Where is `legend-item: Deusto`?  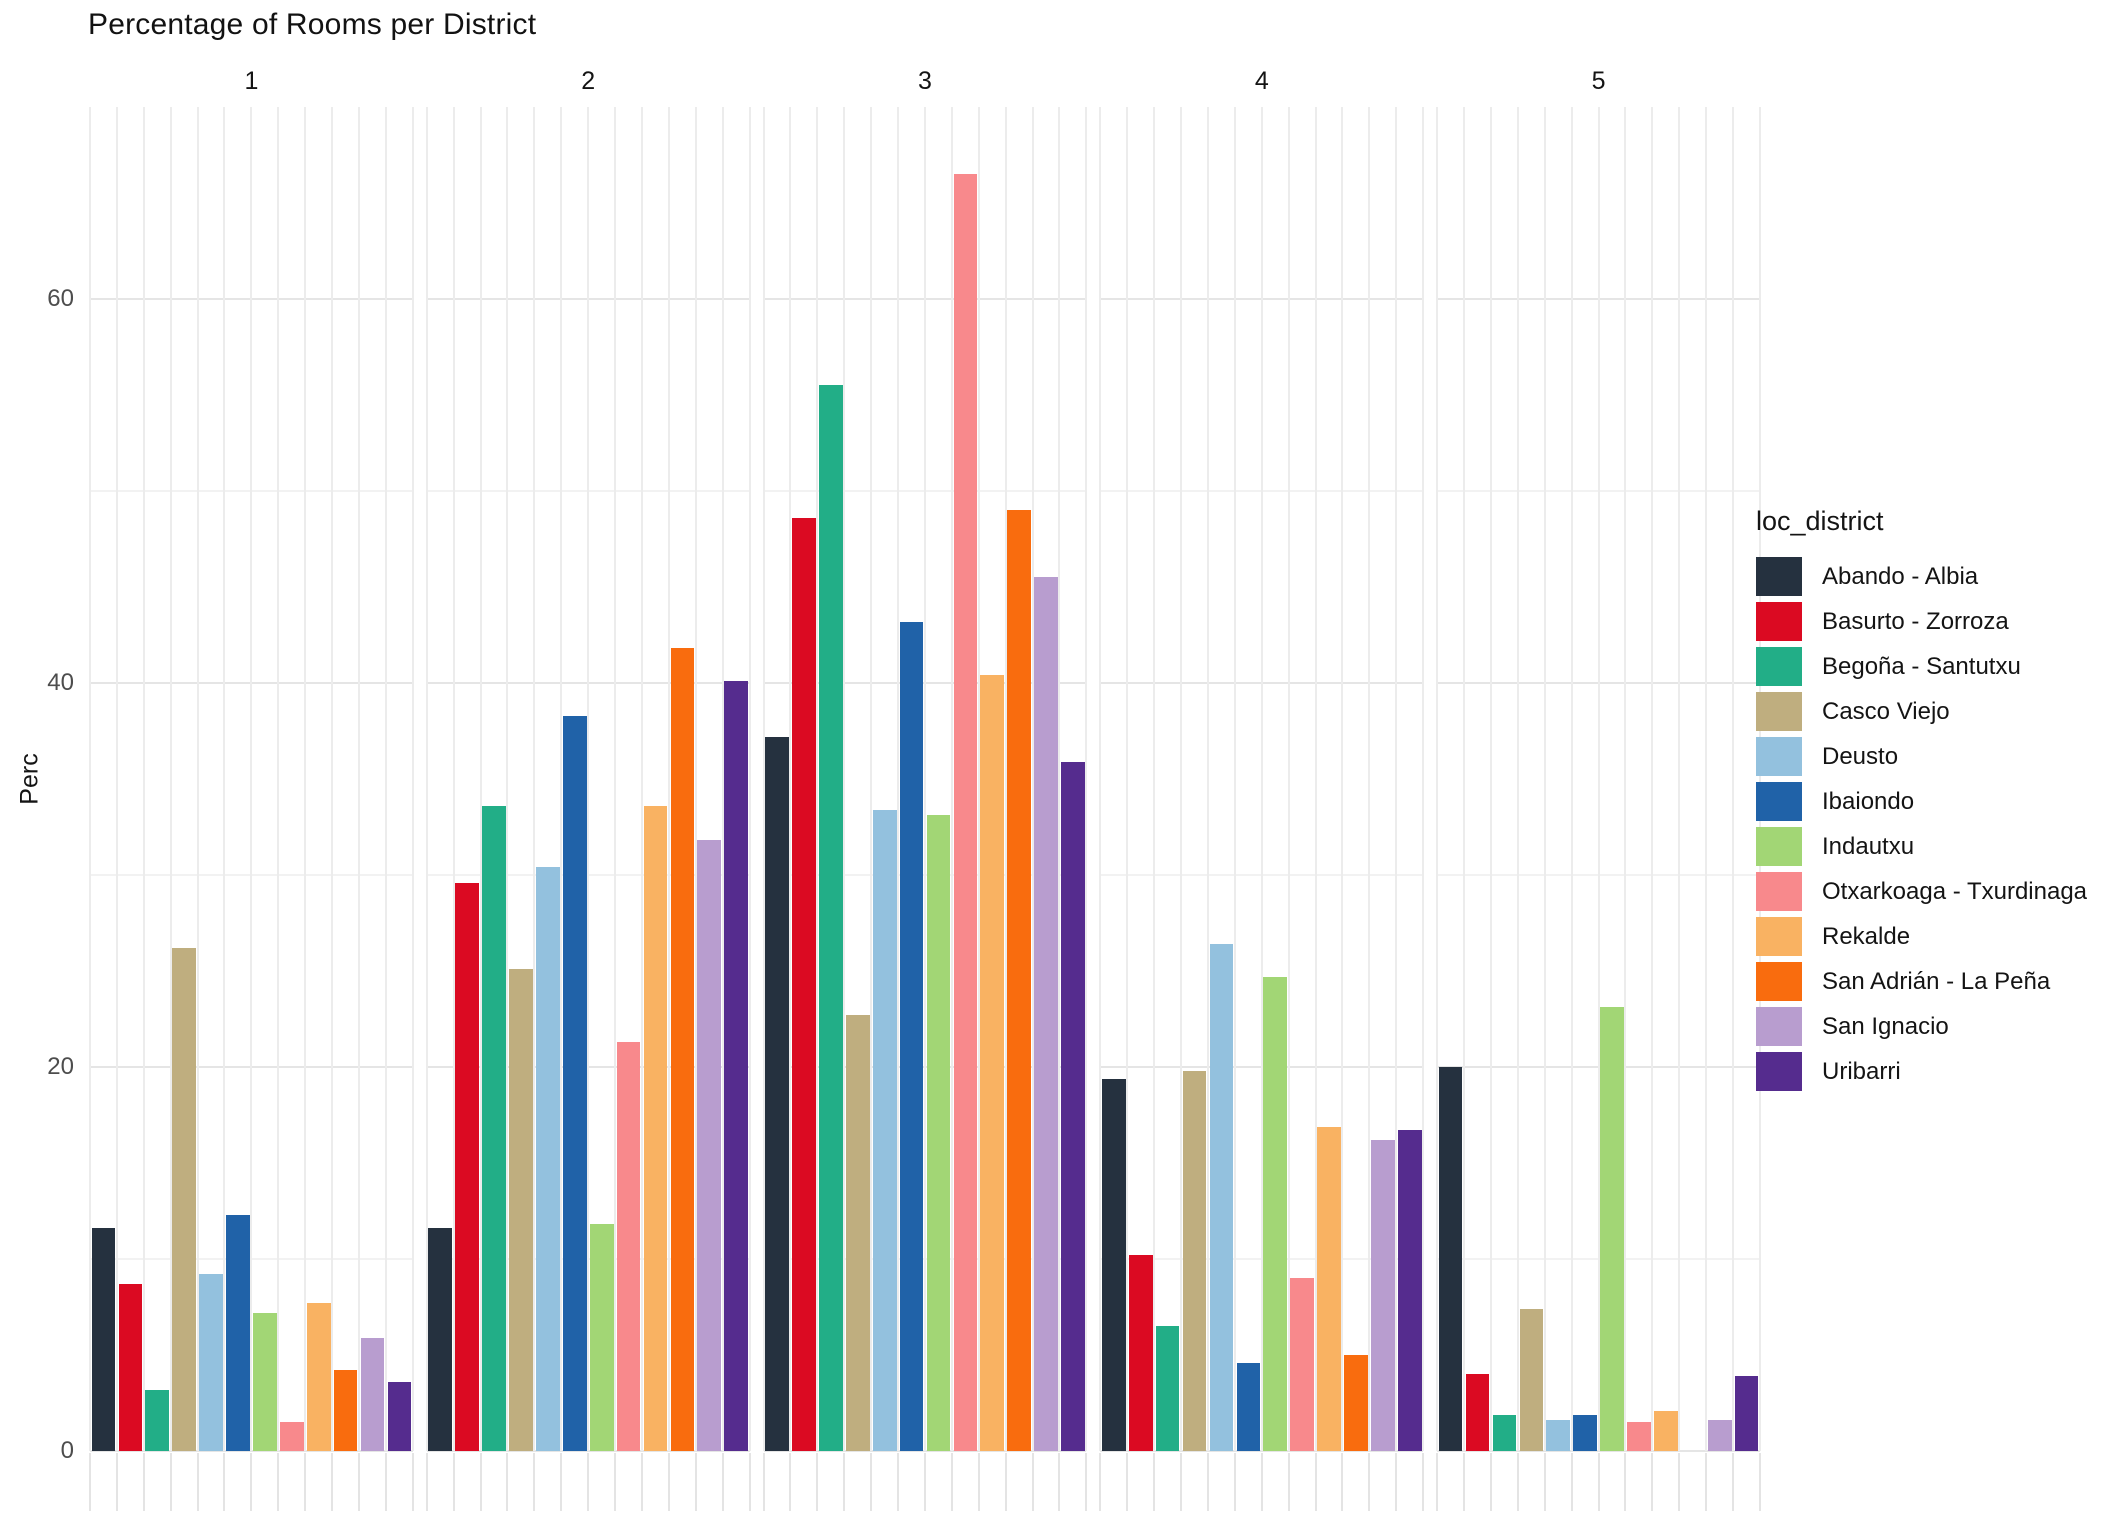
legend-item: Deusto is located at coordinates (1921, 756).